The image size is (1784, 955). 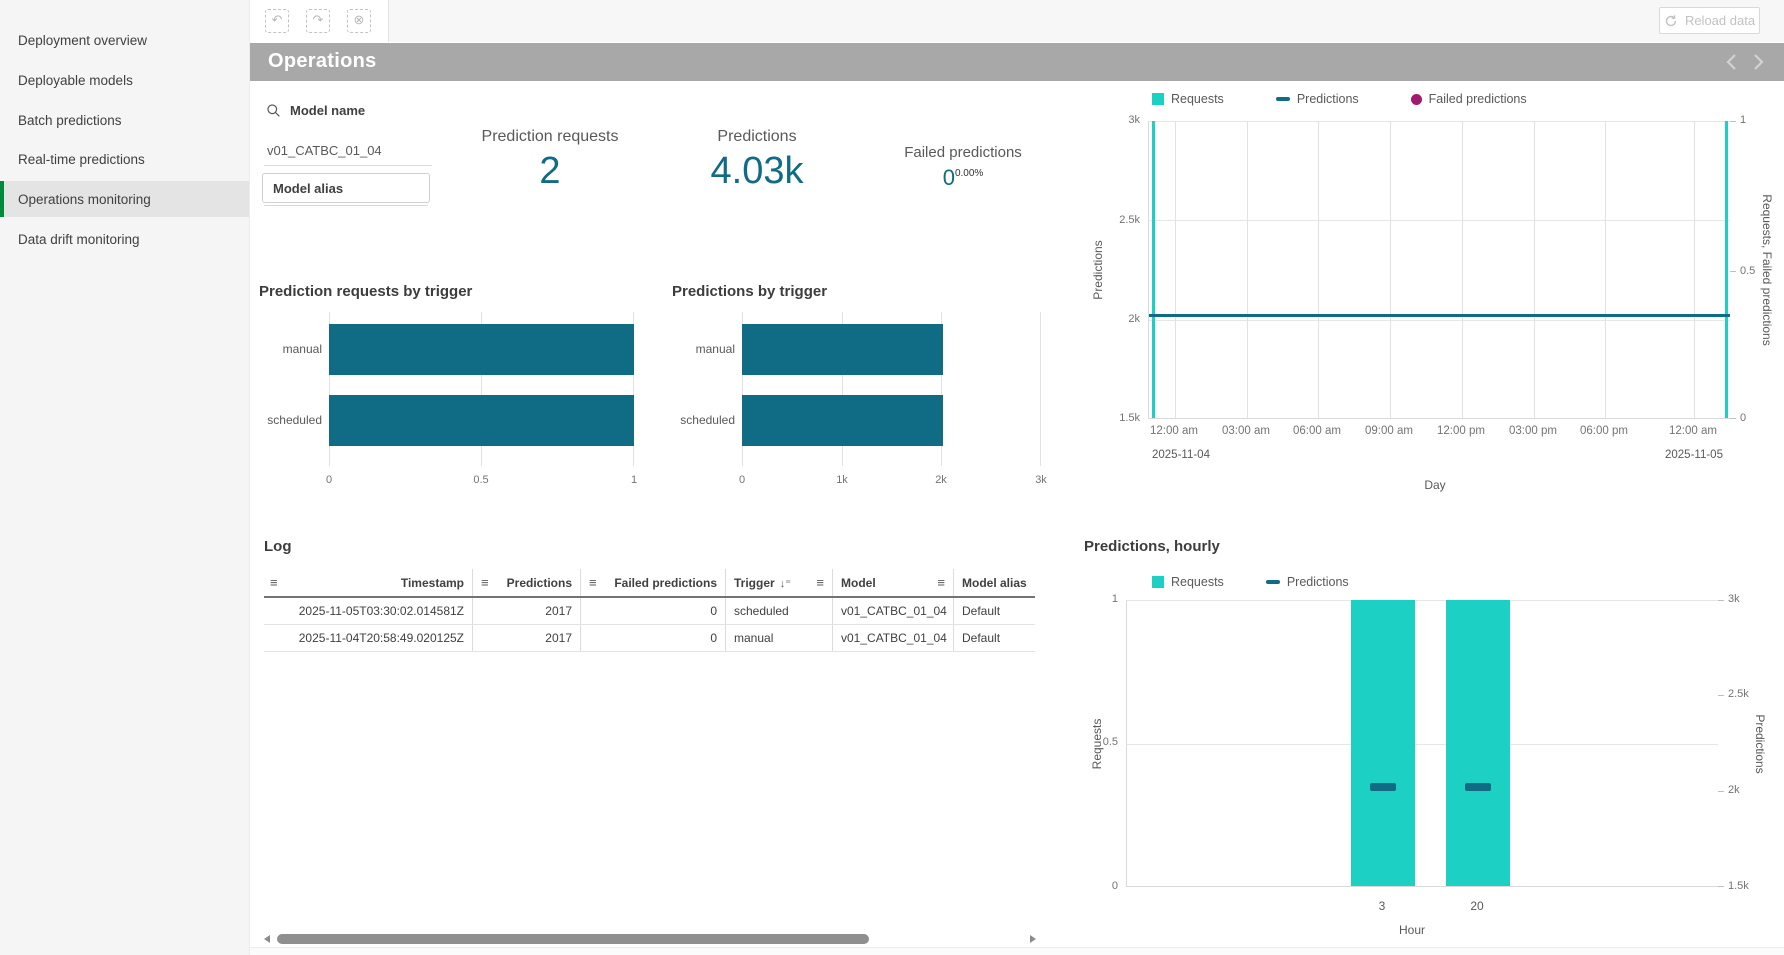 I want to click on y-left-tick: 1.5k, so click(x=1129, y=418).